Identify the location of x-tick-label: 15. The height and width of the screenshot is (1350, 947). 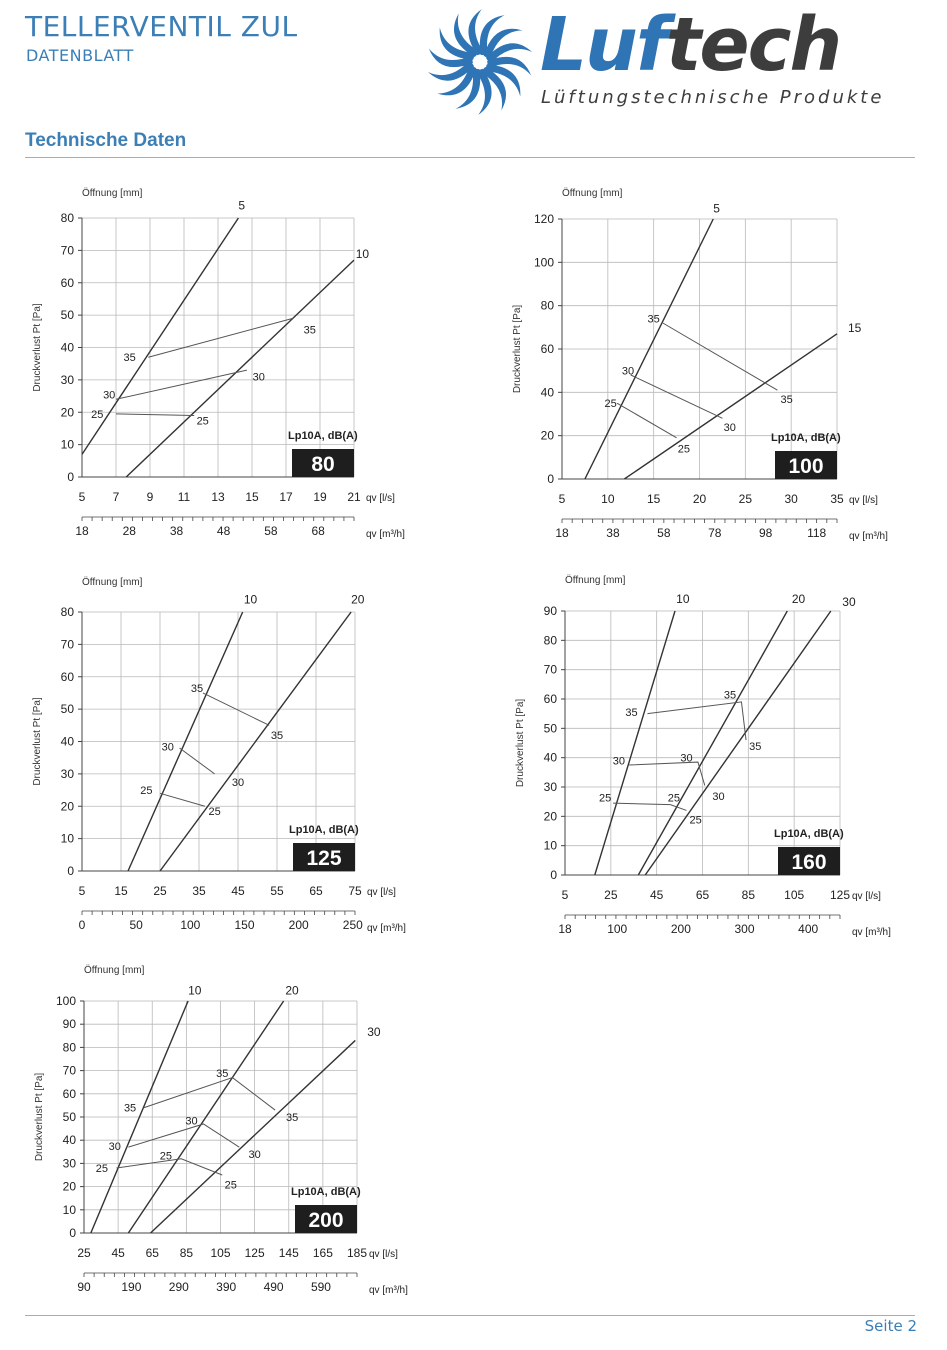
(121, 891).